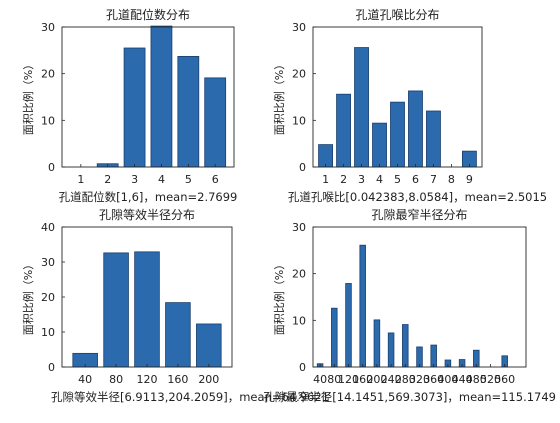 This screenshot has width=560, height=423. What do you see at coordinates (190, 397) in the screenshot?
I see `x-axis-label: 孔隙等效半径[6.9113,204.2059]，mean=64.9621` at bounding box center [190, 397].